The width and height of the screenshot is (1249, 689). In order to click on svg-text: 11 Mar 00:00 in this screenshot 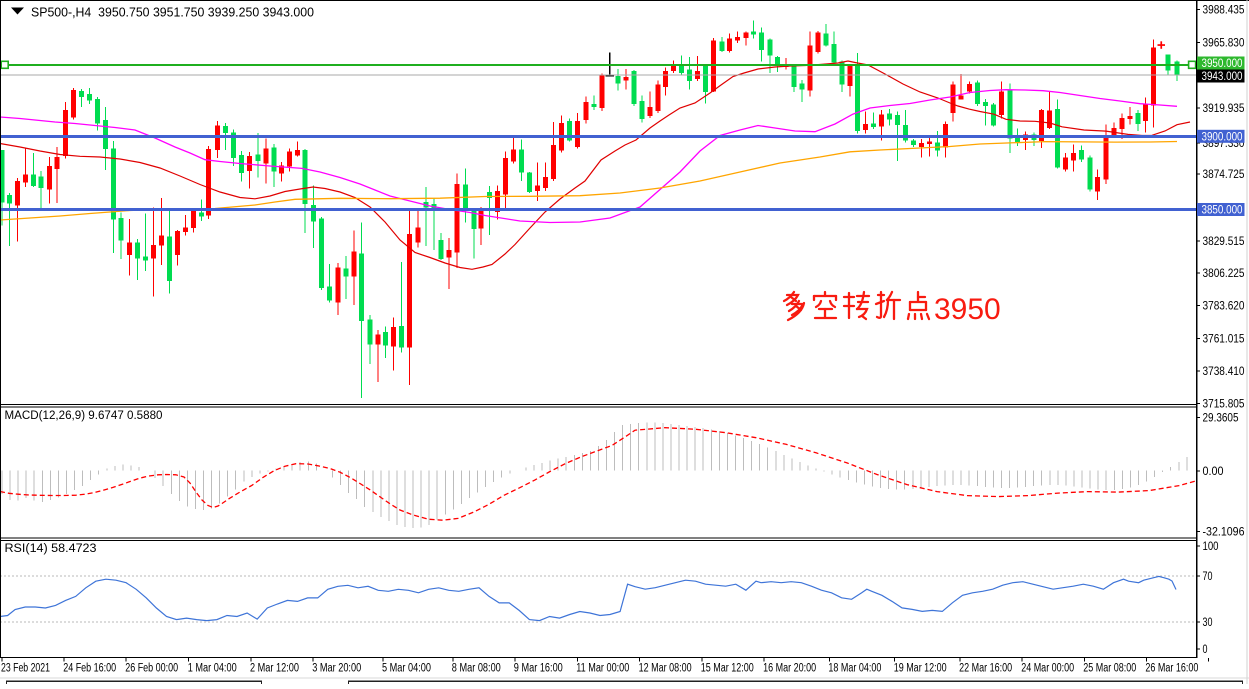, I will do `click(602, 669)`.